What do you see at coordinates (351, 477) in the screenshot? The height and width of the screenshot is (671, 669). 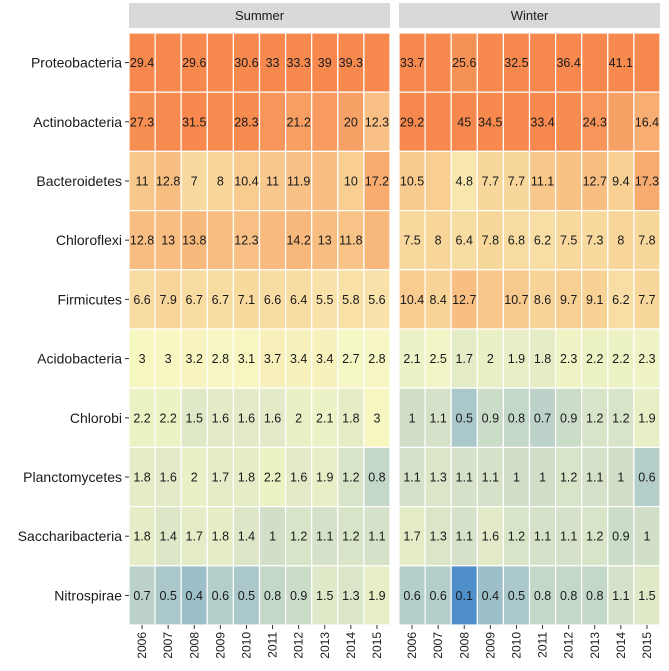 I see `heatmap-cell-summer-planctomycetes-2014` at bounding box center [351, 477].